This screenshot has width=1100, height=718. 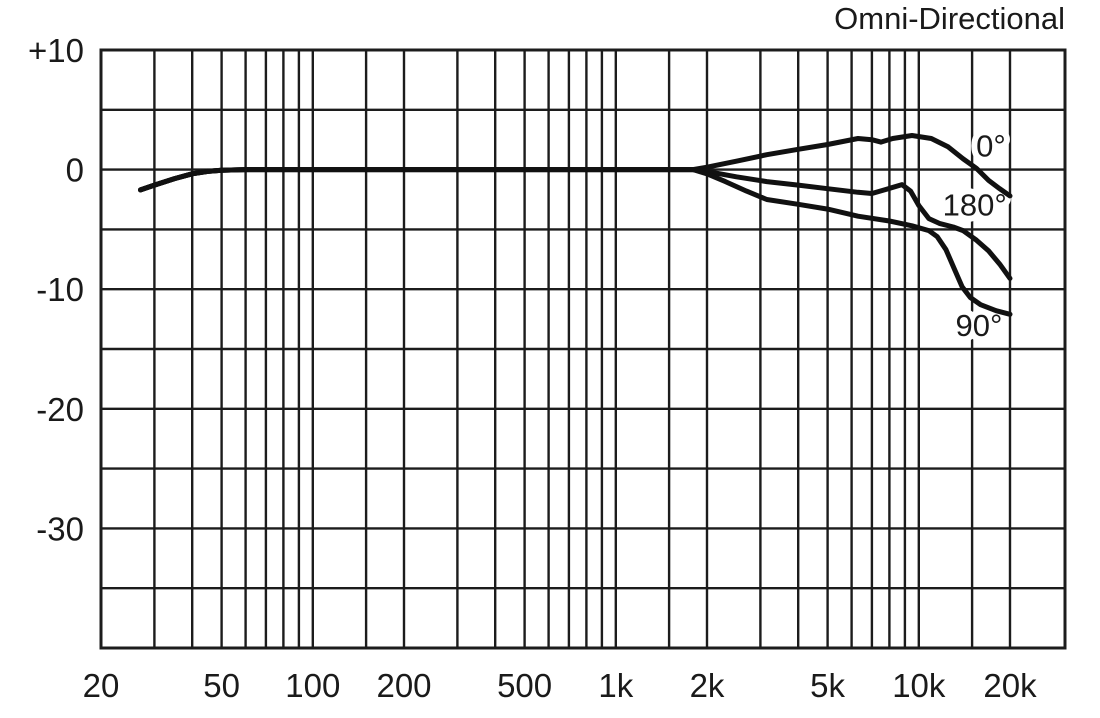 What do you see at coordinates (979, 325) in the screenshot?
I see `curve-label-90deg: 90°` at bounding box center [979, 325].